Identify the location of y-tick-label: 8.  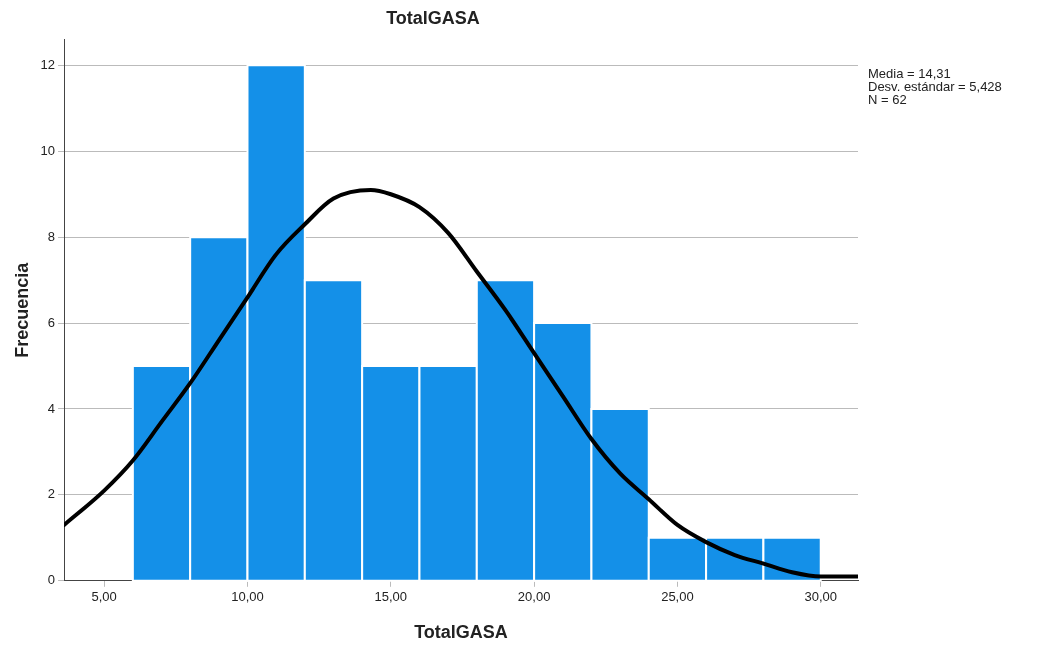
(51, 236).